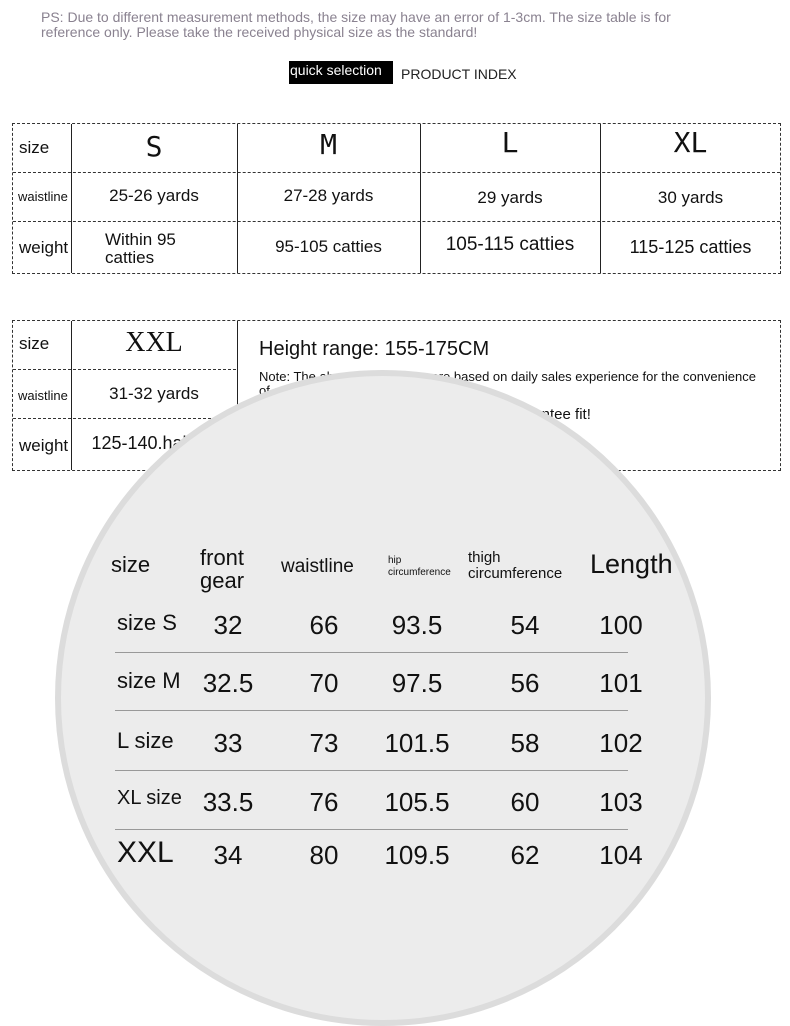  Describe the element at coordinates (228, 743) in the screenshot. I see `measurement-value: 33` at that location.